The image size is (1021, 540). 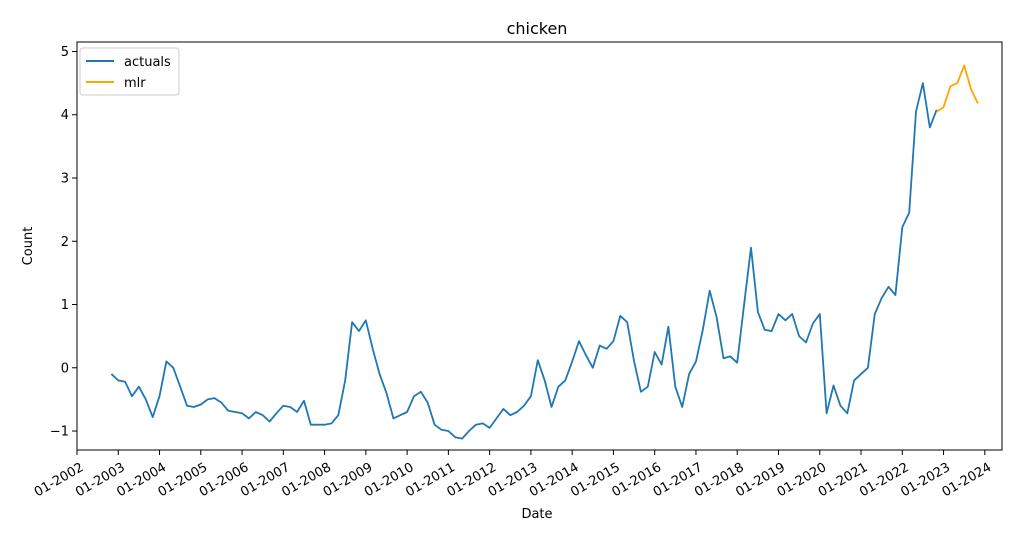 What do you see at coordinates (536, 514) in the screenshot?
I see `x-axis-title: Date` at bounding box center [536, 514].